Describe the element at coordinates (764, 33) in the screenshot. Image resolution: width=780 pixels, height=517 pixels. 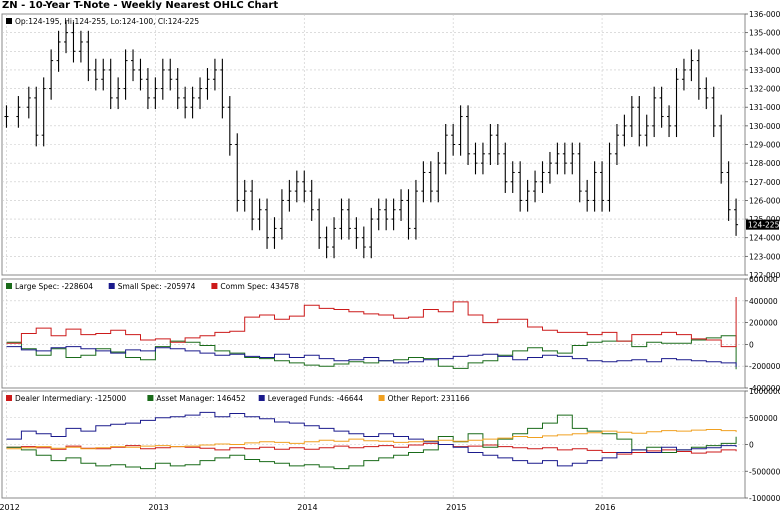
I see `panel-0-y-tick-label: 135-000` at that location.